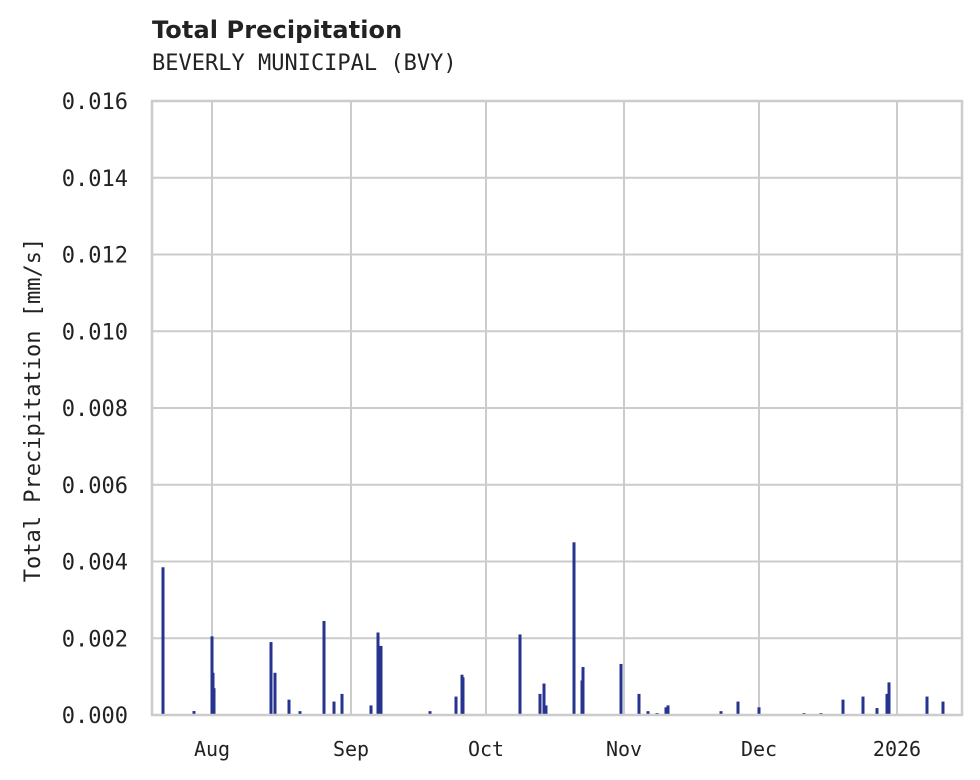  Describe the element at coordinates (95, 332) in the screenshot. I see `y-tick-label: 0.010` at that location.